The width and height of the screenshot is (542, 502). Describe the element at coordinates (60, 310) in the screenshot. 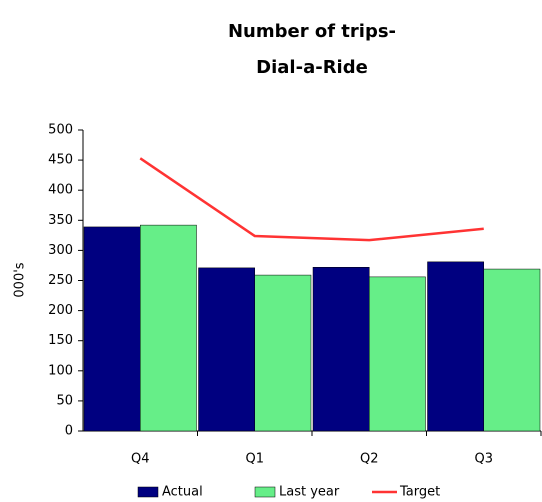

I see `y-tick-label: 200` at that location.